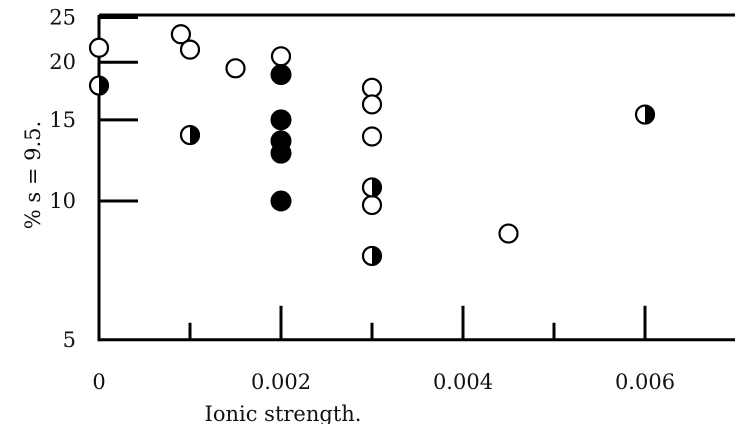 The width and height of the screenshot is (735, 424). I want to click on x-axis-label: Ionic strength., so click(283, 413).